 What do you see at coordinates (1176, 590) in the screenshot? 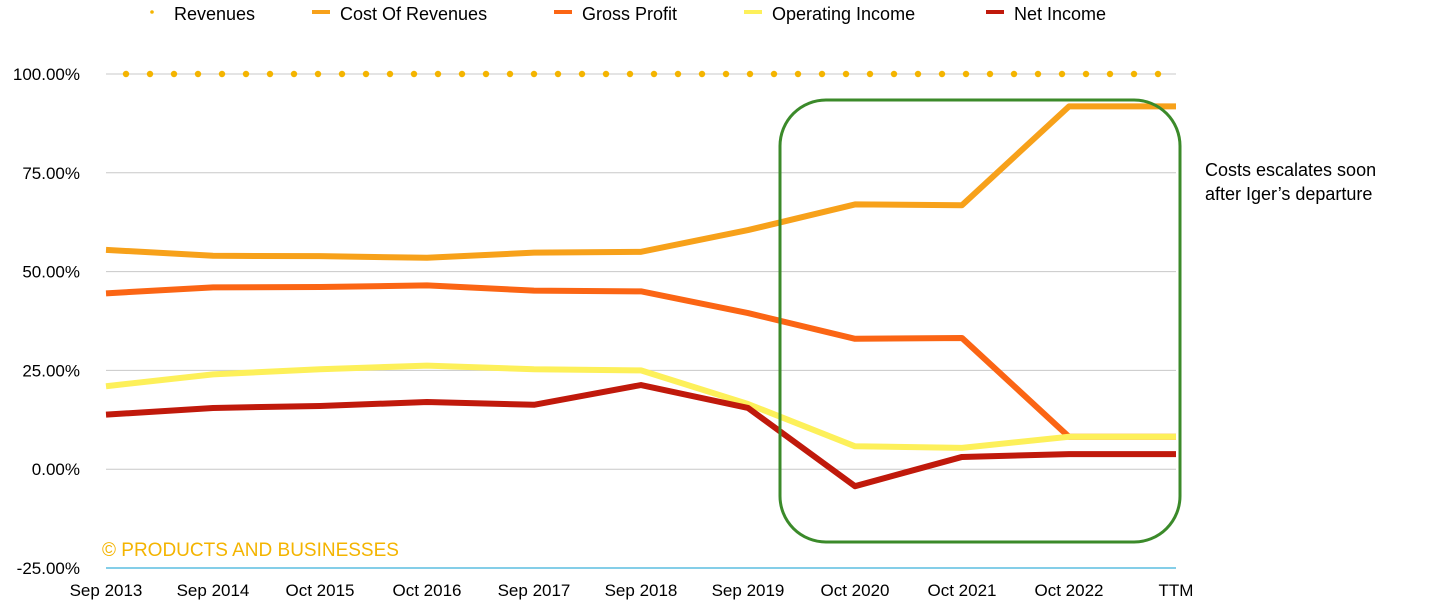
I see `x-tick-label: TTM` at bounding box center [1176, 590].